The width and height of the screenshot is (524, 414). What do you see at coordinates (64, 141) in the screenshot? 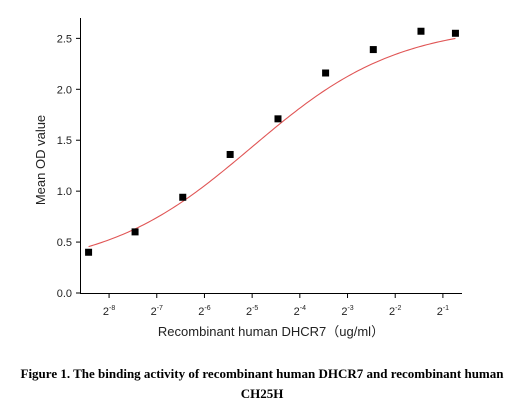
I see `y-tick-label: 1.5` at bounding box center [64, 141].